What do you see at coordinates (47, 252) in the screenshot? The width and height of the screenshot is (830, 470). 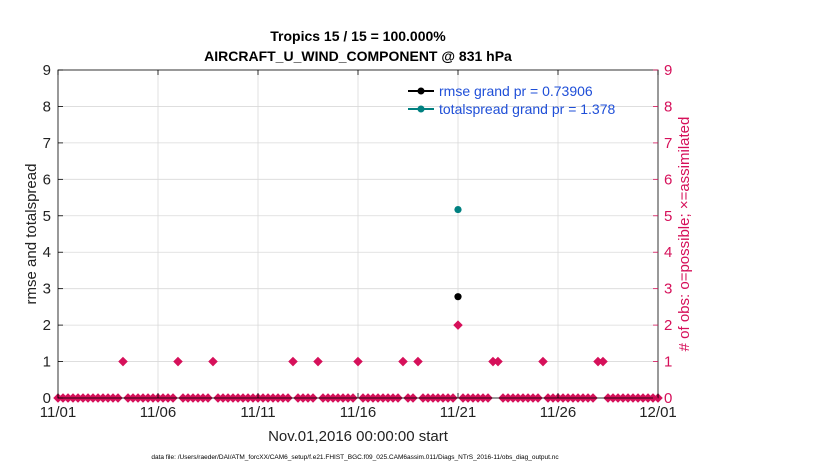 I see `y-tick-label-left: 4` at bounding box center [47, 252].